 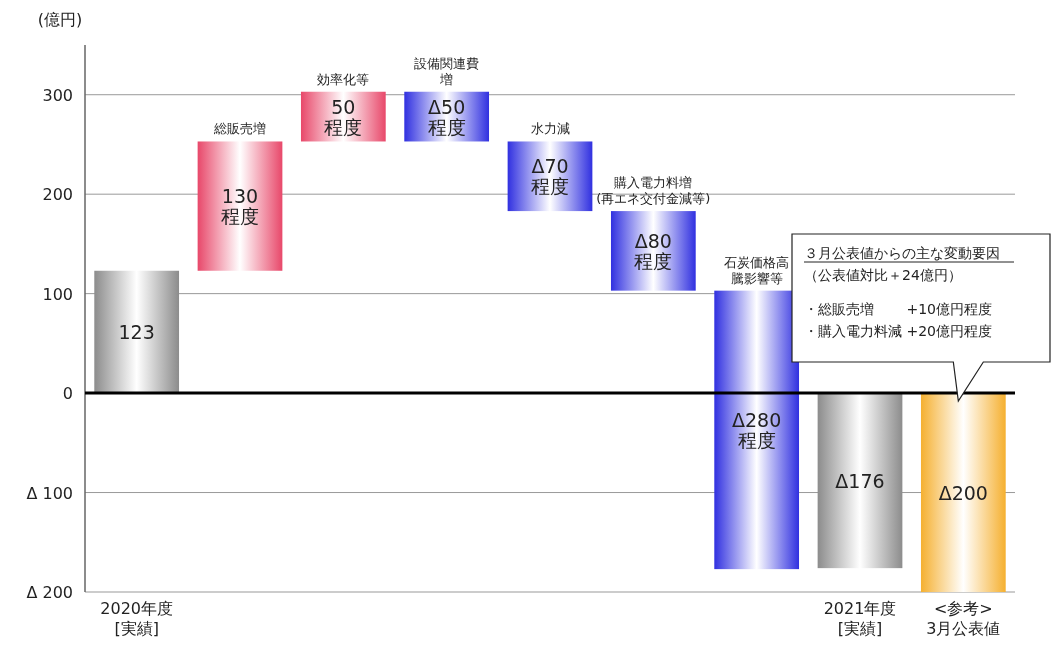 What do you see at coordinates (67, 394) in the screenshot?
I see `y-tick-label: 0` at bounding box center [67, 394].